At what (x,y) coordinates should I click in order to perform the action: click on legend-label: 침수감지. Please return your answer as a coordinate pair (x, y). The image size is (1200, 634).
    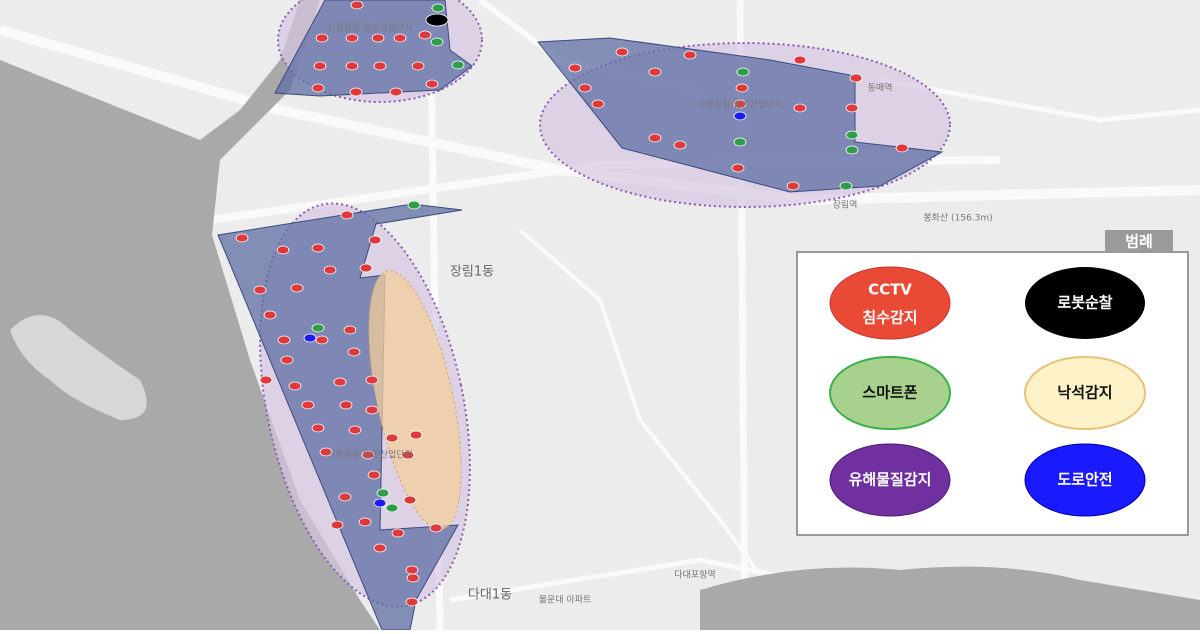
    Looking at the image, I should click on (889, 318).